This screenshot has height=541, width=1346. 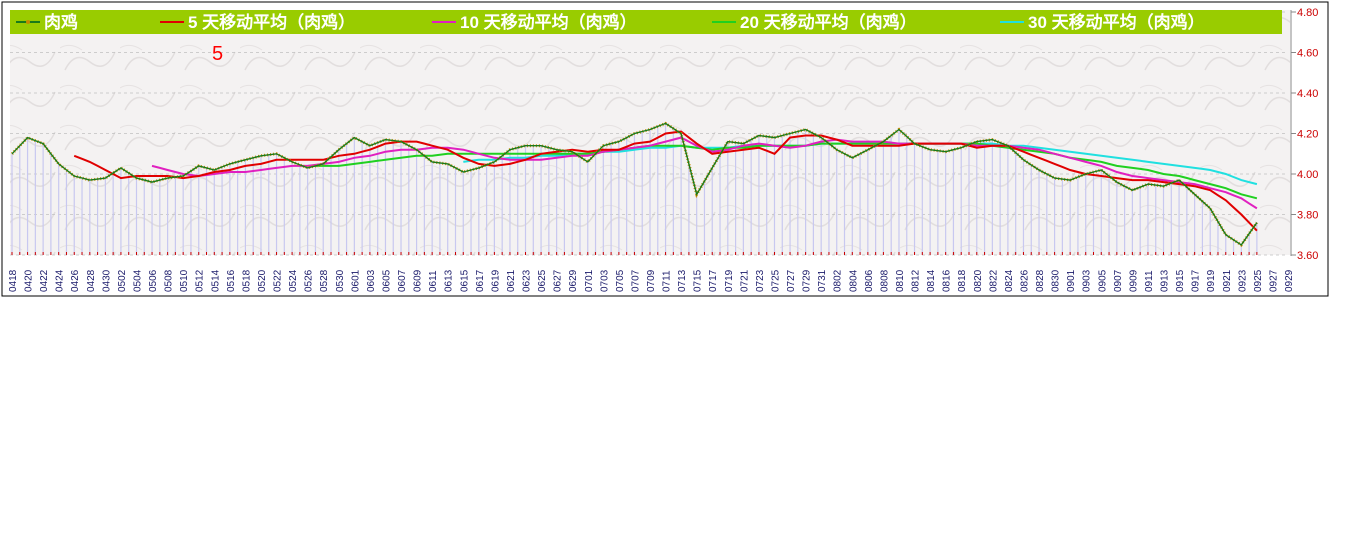 I want to click on y-tick-label-4.80: 4.80, so click(x=1307, y=13).